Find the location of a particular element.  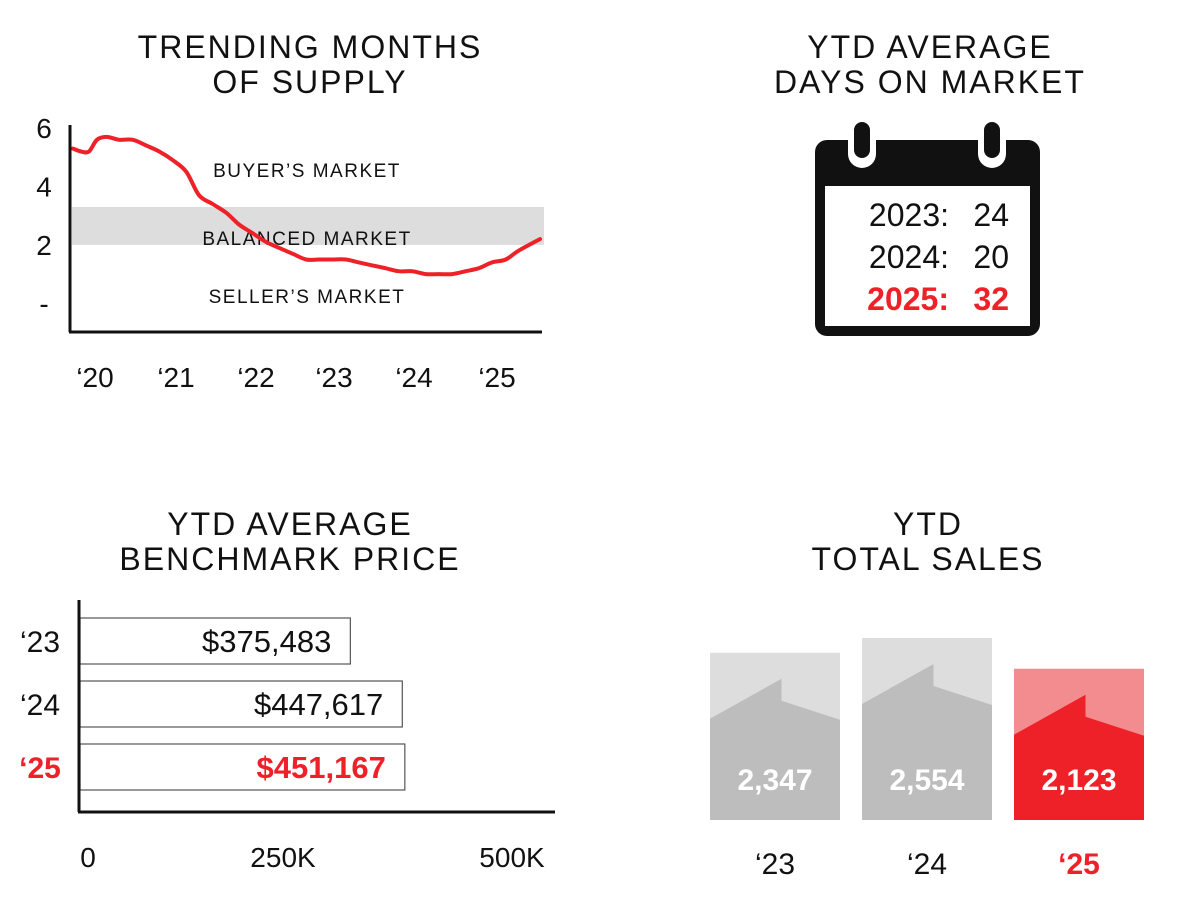

title-line: DAYS ON MARKET is located at coordinates (930, 82).